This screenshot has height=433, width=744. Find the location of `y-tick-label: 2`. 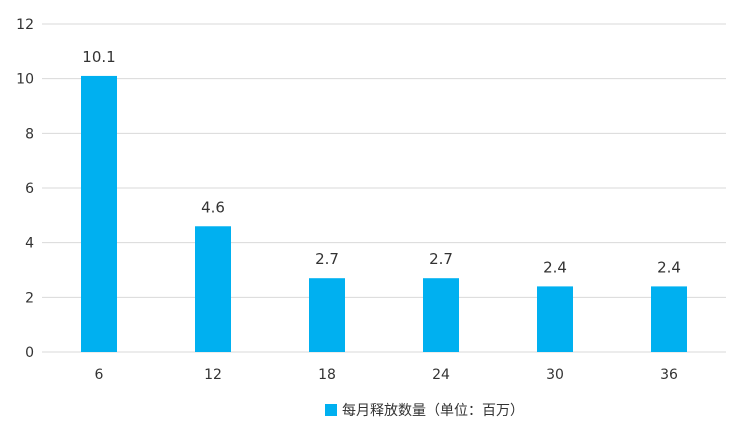

y-tick-label: 2 is located at coordinates (29, 298).